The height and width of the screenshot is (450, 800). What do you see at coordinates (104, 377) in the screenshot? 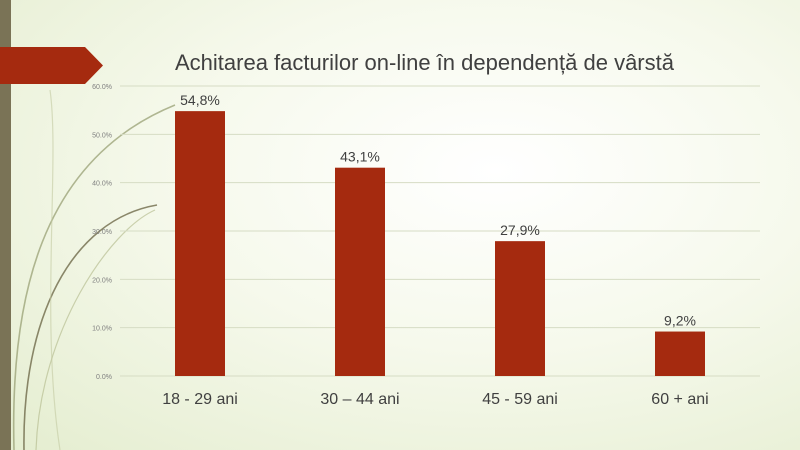
I see `y-tick-label: 0.0%` at bounding box center [104, 377].